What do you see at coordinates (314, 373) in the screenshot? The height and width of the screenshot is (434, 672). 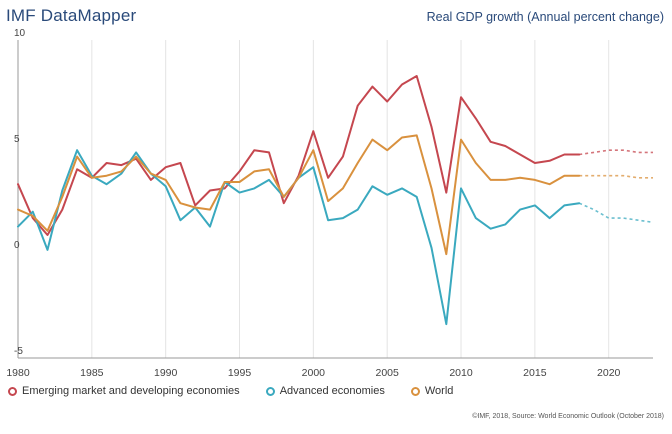 I see `x-tick-label: 2000` at bounding box center [314, 373].